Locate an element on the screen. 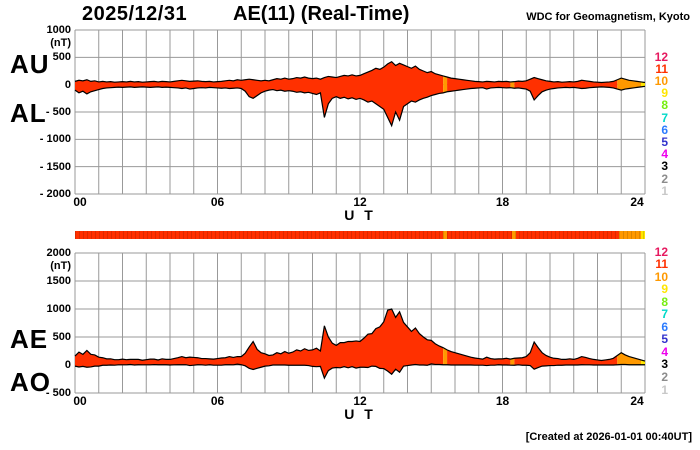  created-at-label: [Created at 2026-01-01 00:40UT] is located at coordinates (608, 437).